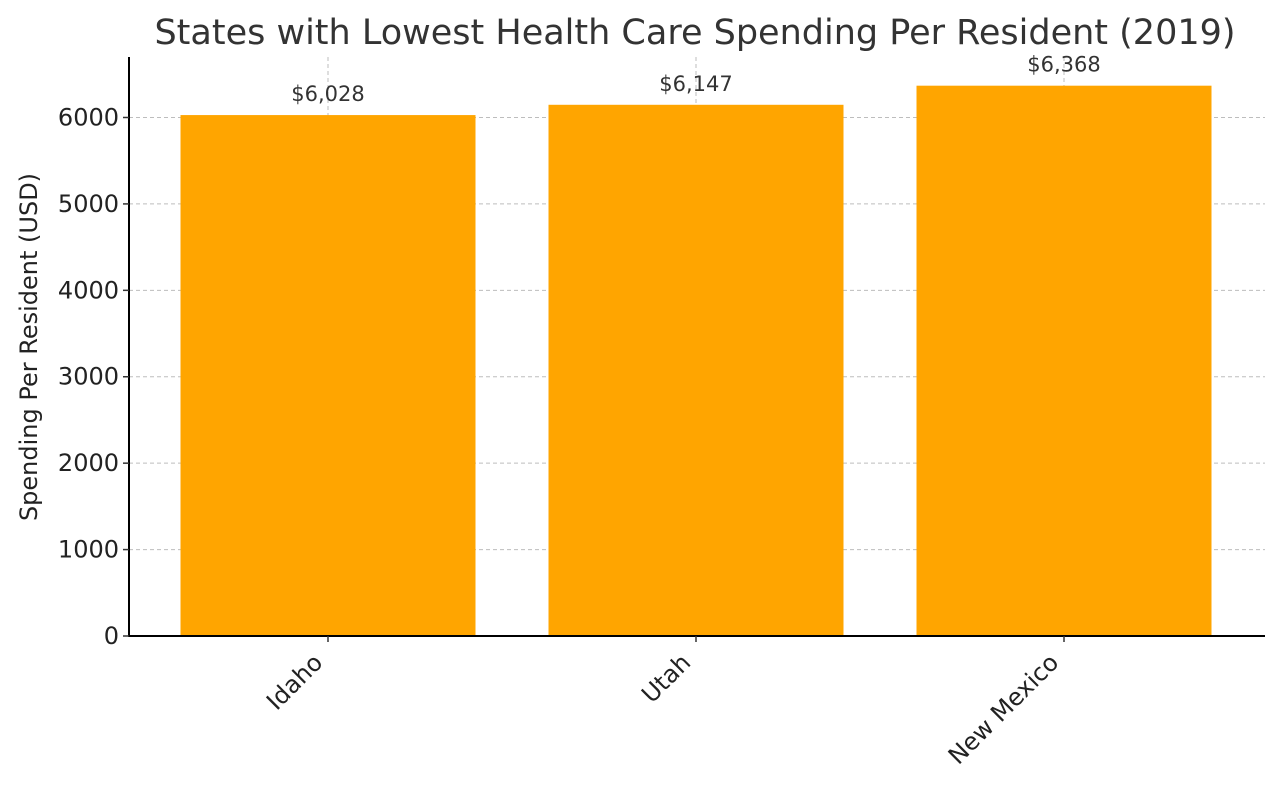  Describe the element at coordinates (111, 636) in the screenshot. I see `y-tick-label: 0` at that location.